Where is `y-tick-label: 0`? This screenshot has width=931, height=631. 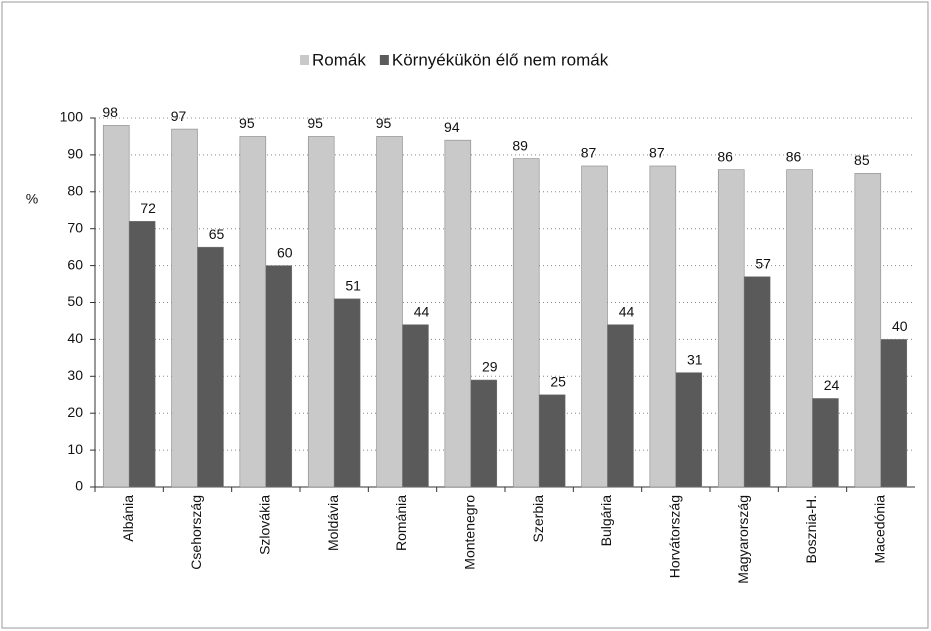
y-tick-label: 0 is located at coordinates (79, 486).